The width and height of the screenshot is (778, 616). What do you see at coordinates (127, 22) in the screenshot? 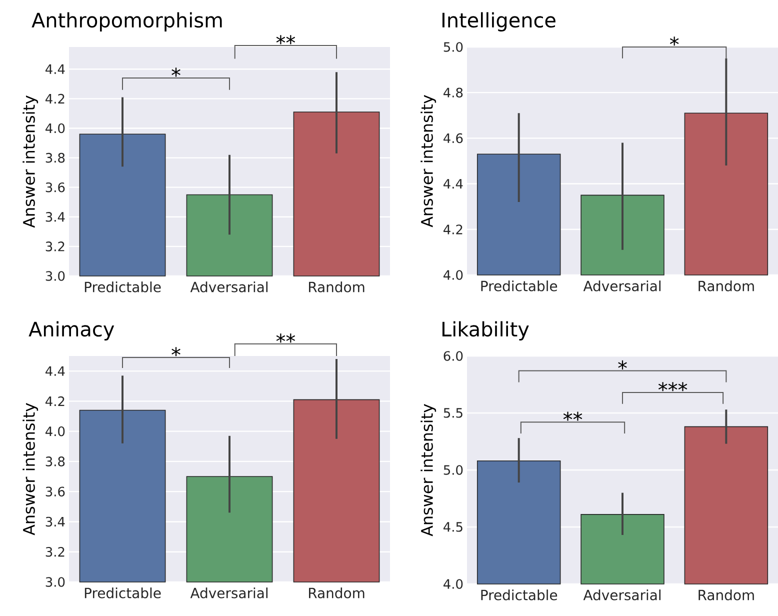
I see `chart-title: Anthropomorphism` at bounding box center [127, 22].